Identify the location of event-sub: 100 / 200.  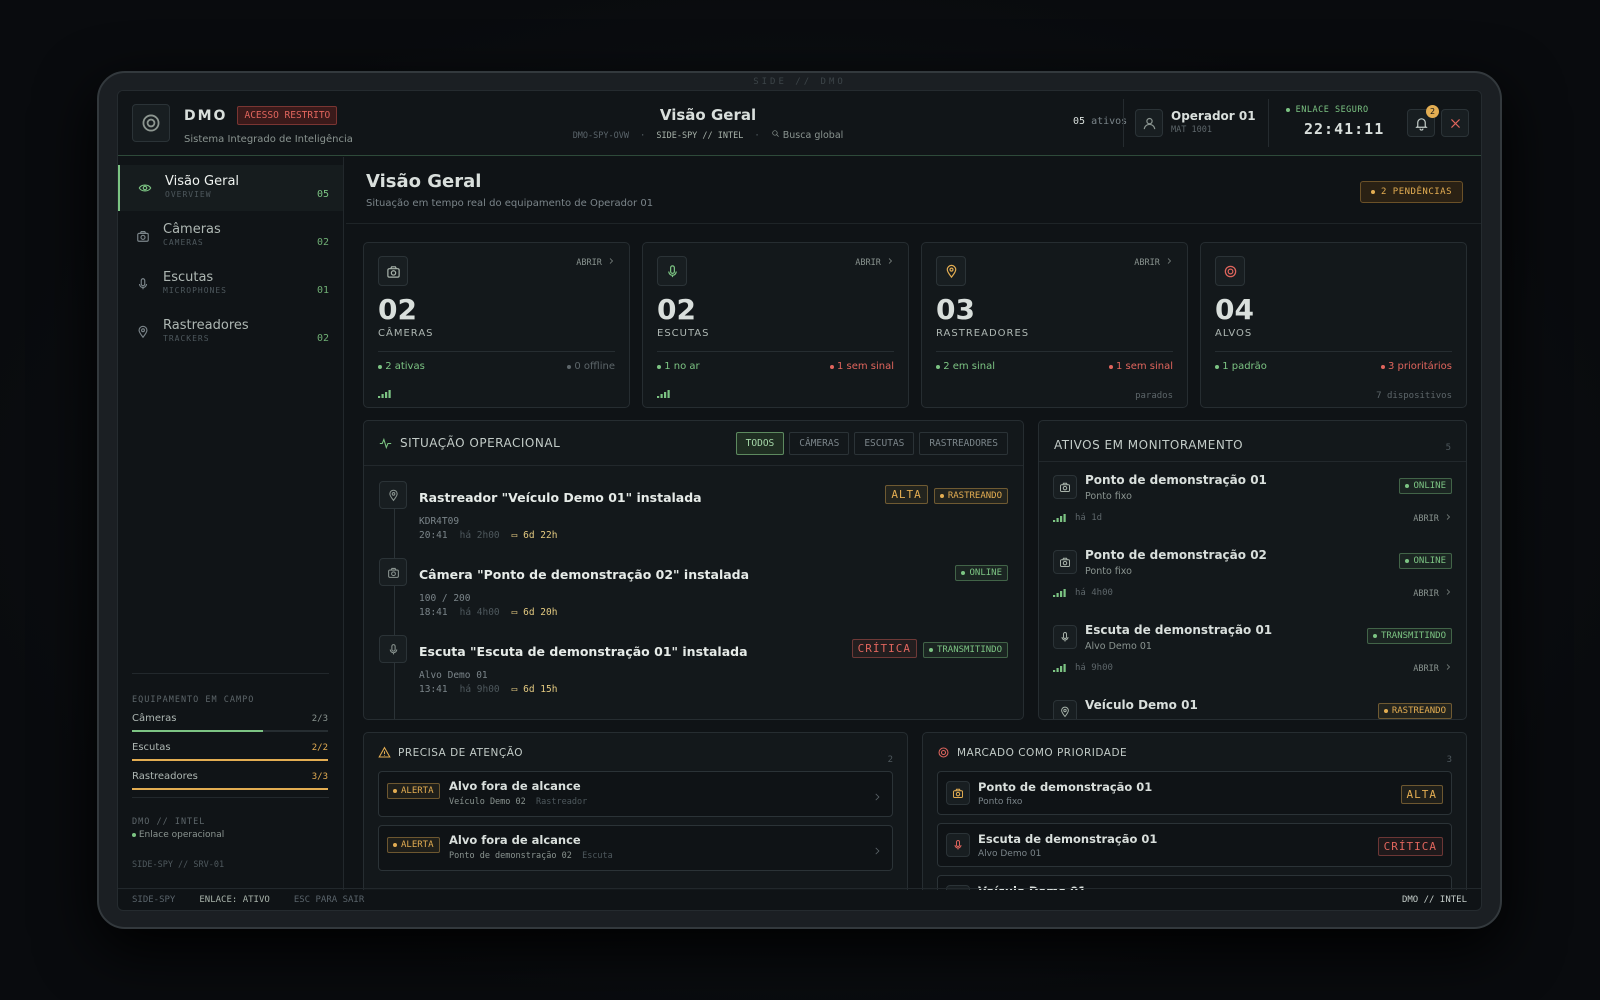
(445, 598).